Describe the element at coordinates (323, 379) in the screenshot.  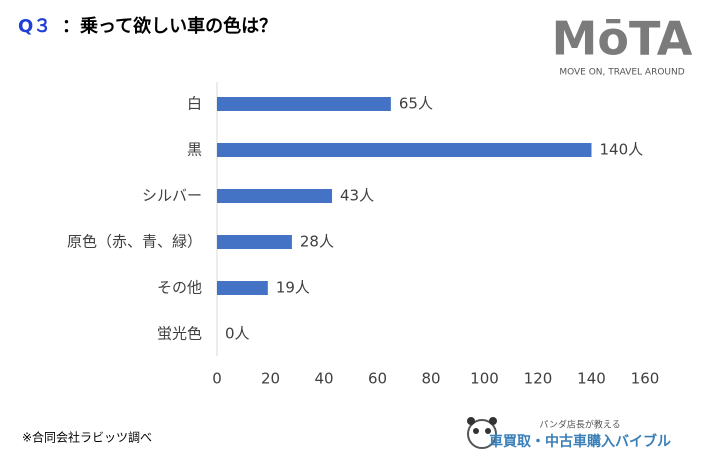
I see `x-tick-label: 40` at that location.